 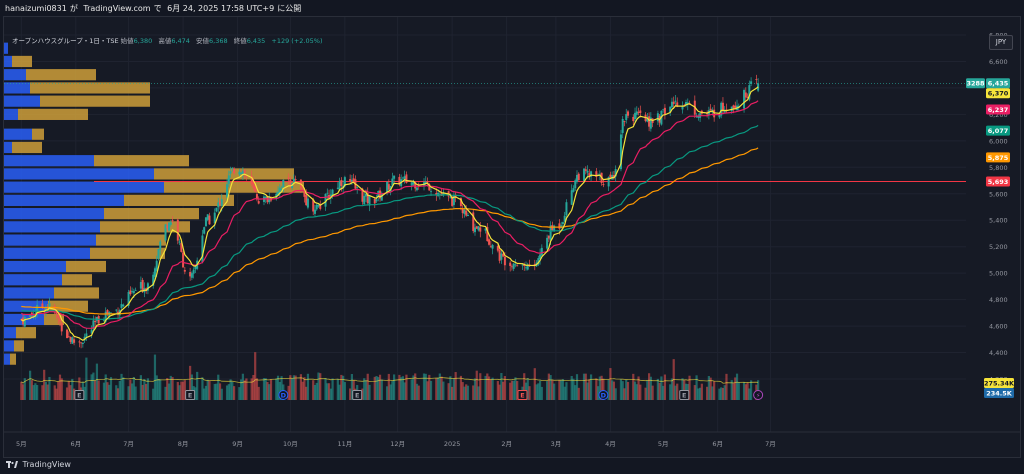 What do you see at coordinates (975, 83) in the screenshot?
I see `price-tag-countdown: 3288` at bounding box center [975, 83].